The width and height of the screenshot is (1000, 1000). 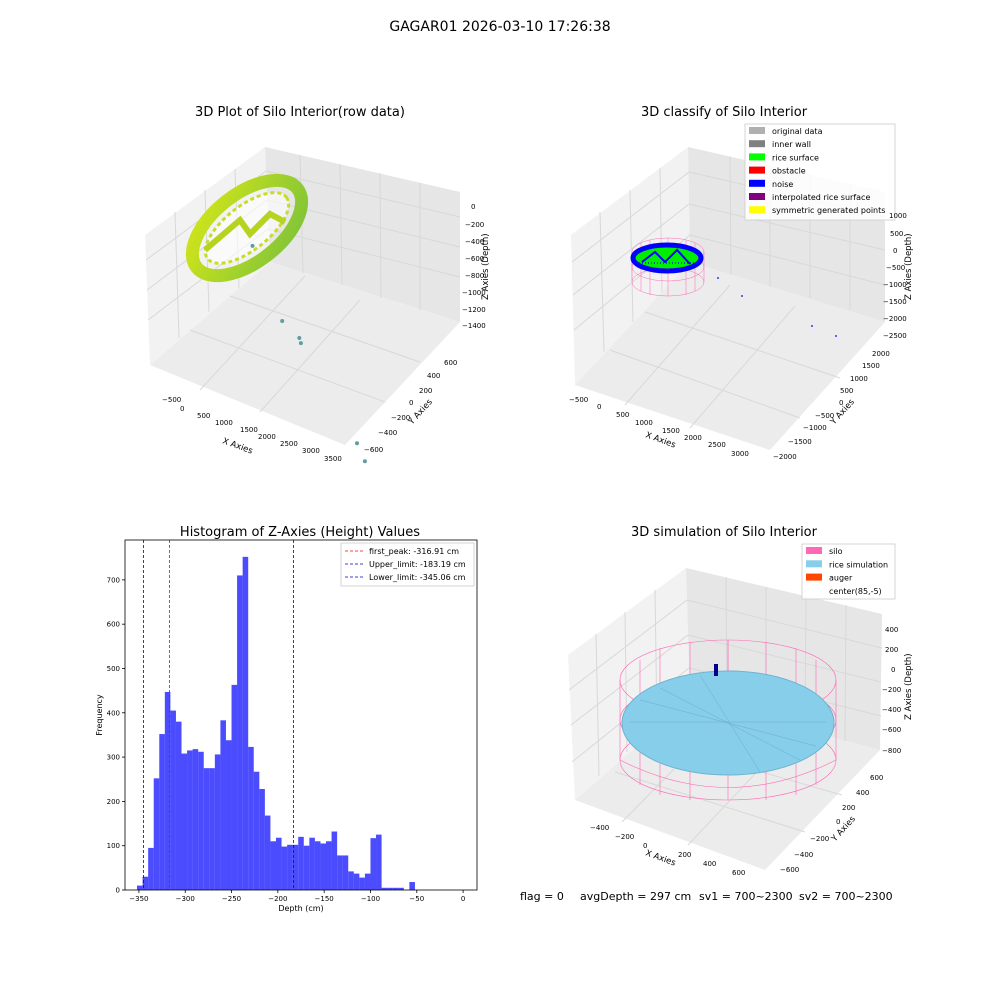 I want to click on threshold-lines, so click(x=218, y=715).